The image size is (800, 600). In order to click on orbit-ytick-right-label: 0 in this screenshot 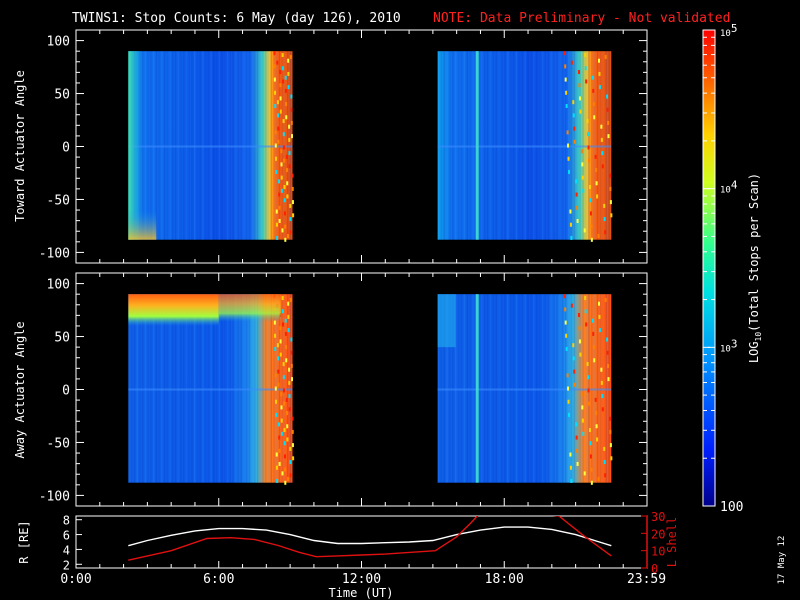, I will do `click(654, 569)`.